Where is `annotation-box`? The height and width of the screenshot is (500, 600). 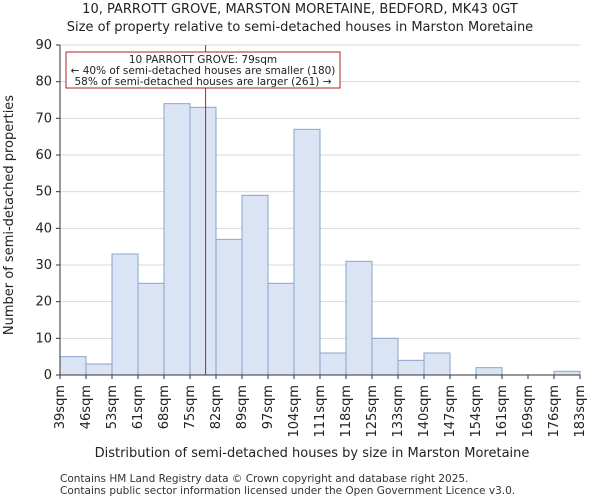
annotation-box is located at coordinates (203, 70).